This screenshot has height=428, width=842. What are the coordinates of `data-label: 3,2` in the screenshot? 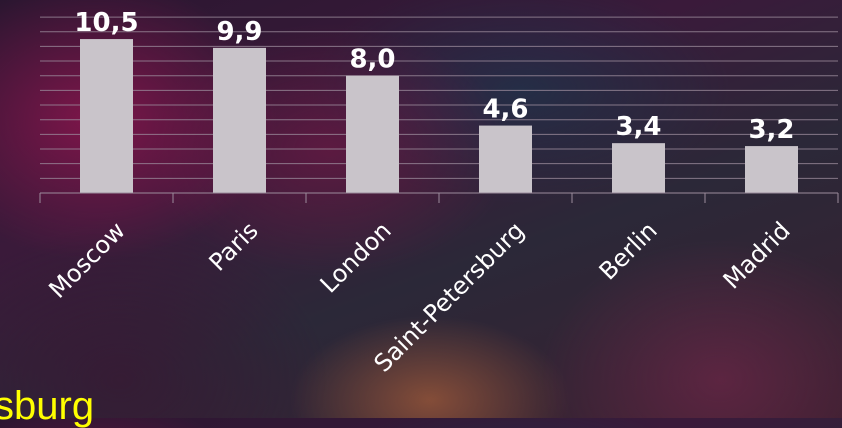 It's located at (771, 130).